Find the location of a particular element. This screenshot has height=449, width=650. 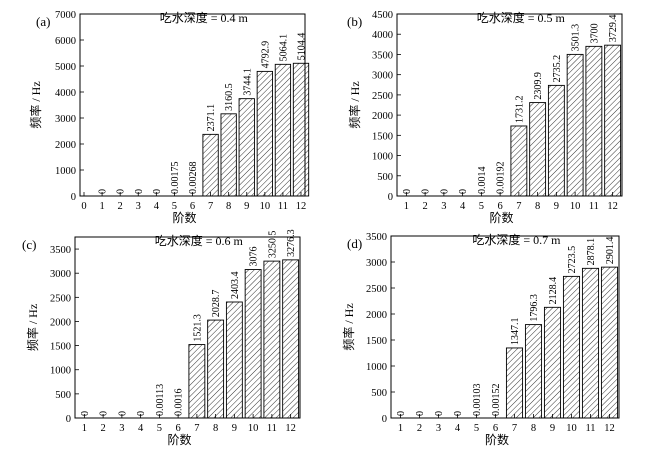

bar-value-label: 3276.3 is located at coordinates (291, 243).